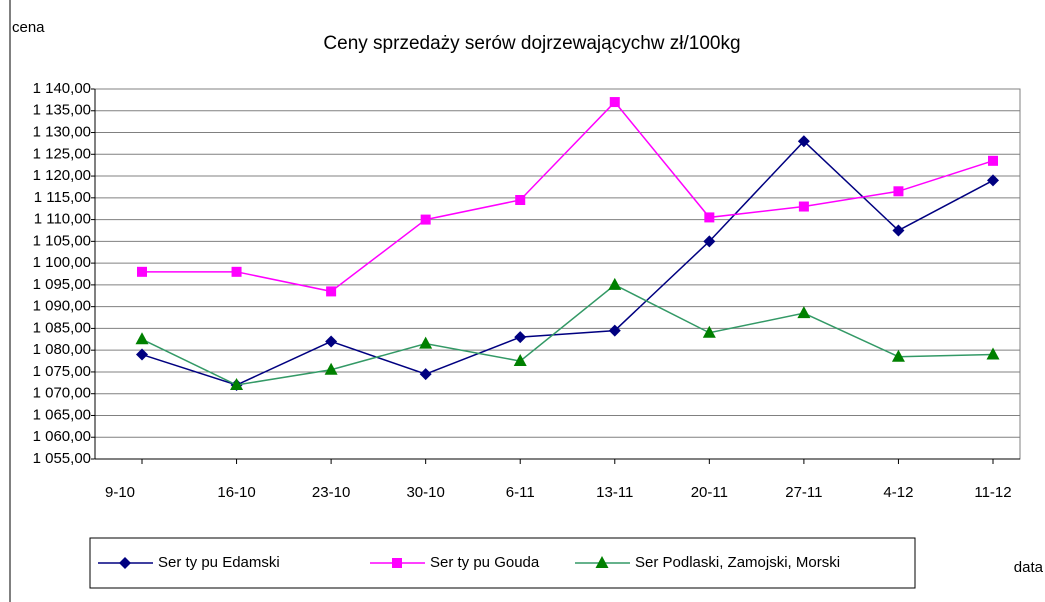  What do you see at coordinates (62, 306) in the screenshot?
I see `y-tick-label: 1 090,00` at bounding box center [62, 306].